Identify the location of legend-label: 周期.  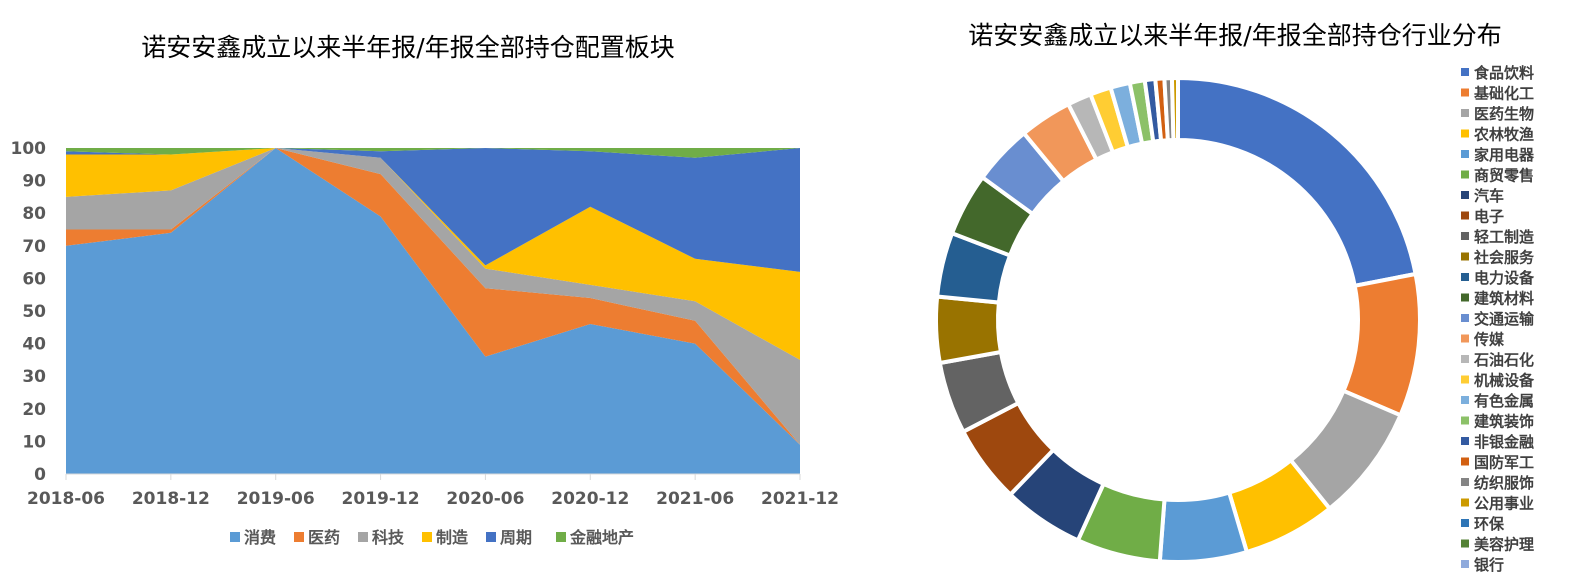
(516, 537).